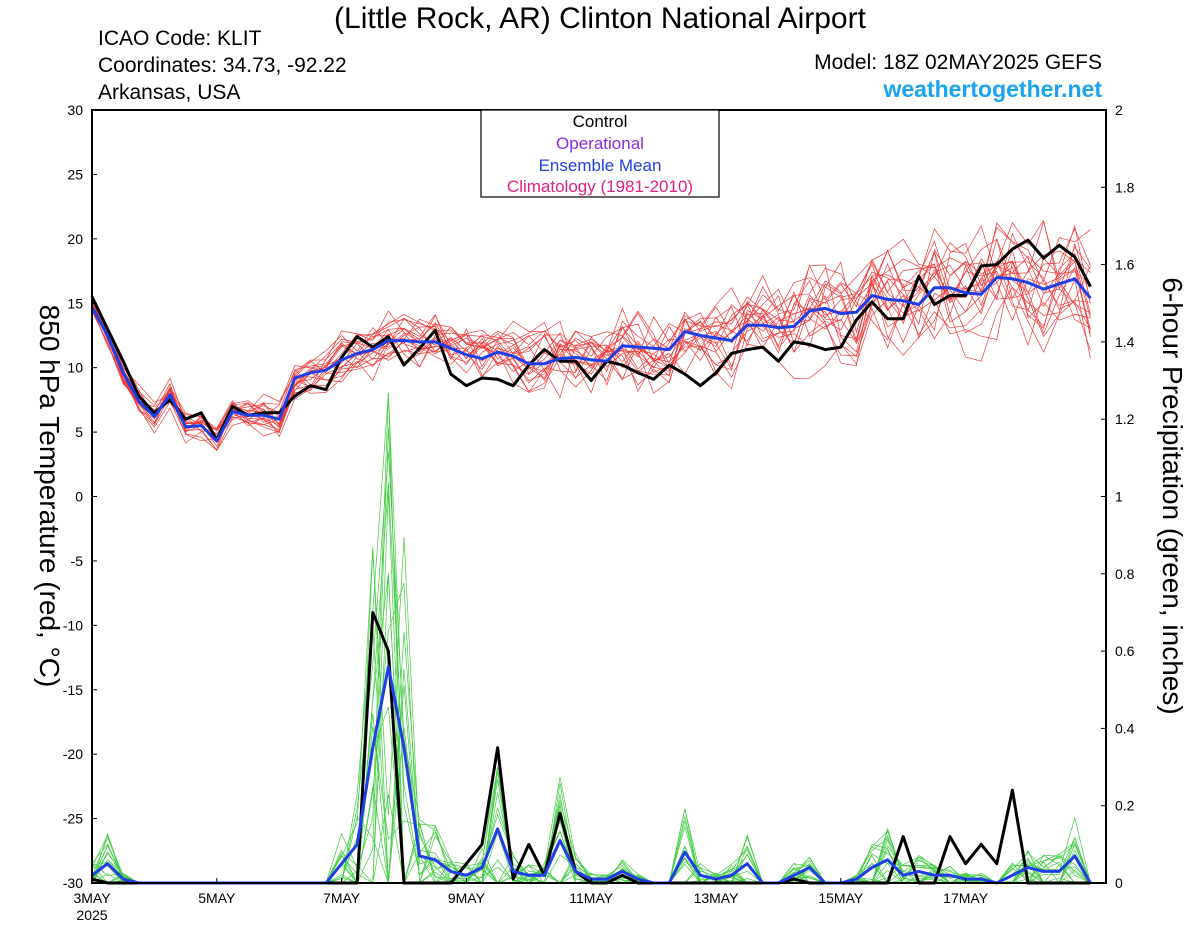 This screenshot has width=1200, height=927. I want to click on left-tick-label: 0, so click(79, 497).